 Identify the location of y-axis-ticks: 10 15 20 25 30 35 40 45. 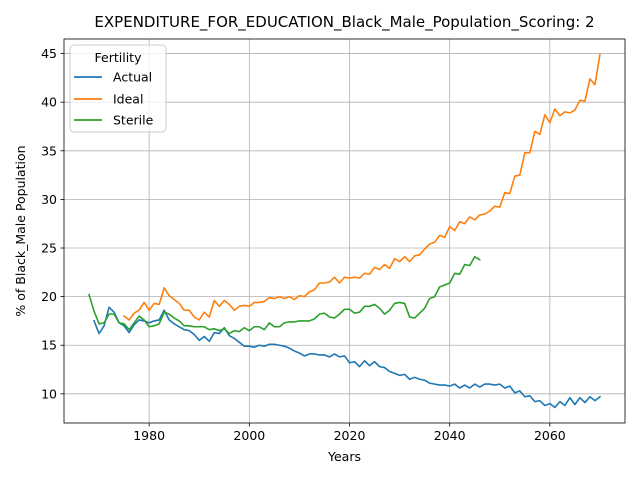
(52, 223).